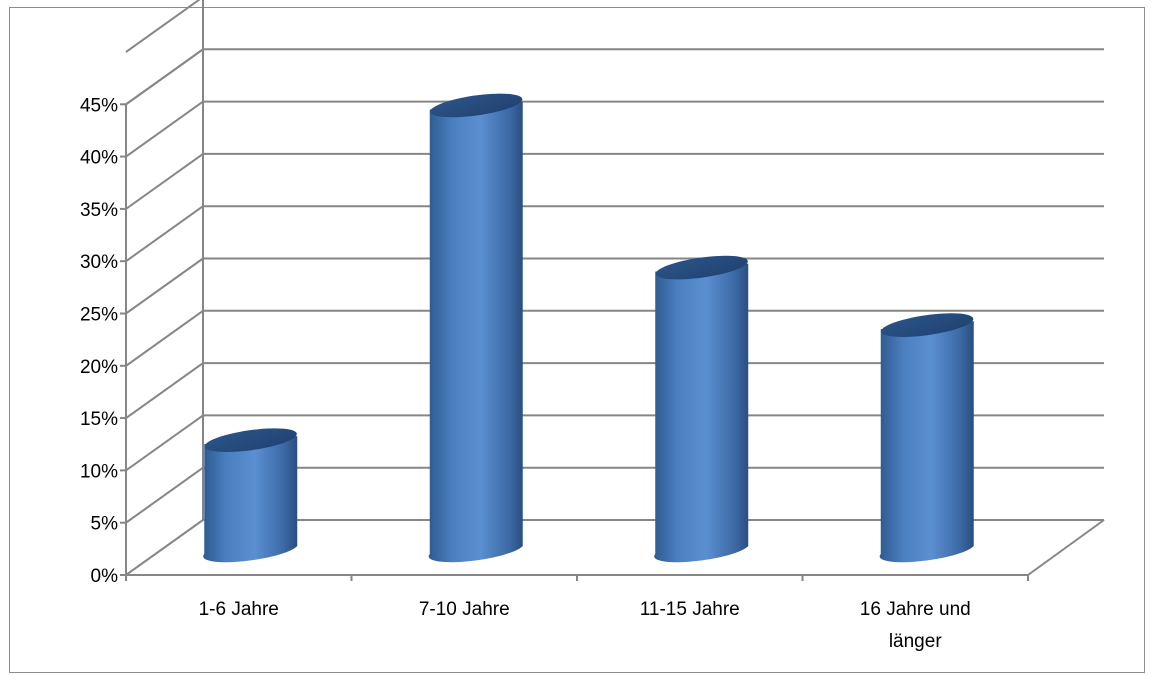 This screenshot has height=675, width=1153. Describe the element at coordinates (99, 210) in the screenshot. I see `y-tick-label: 35%` at that location.